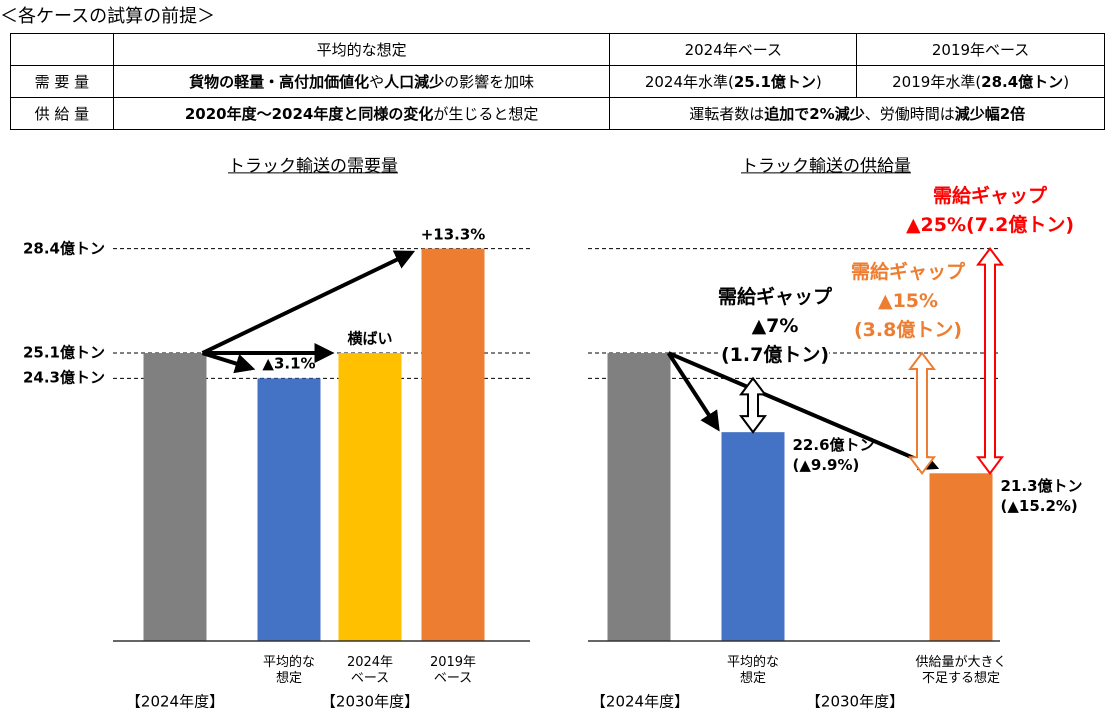 The image size is (1110, 723). What do you see at coordinates (489, 82) in the screenshot?
I see `cell-text: の影響を加味` at bounding box center [489, 82].